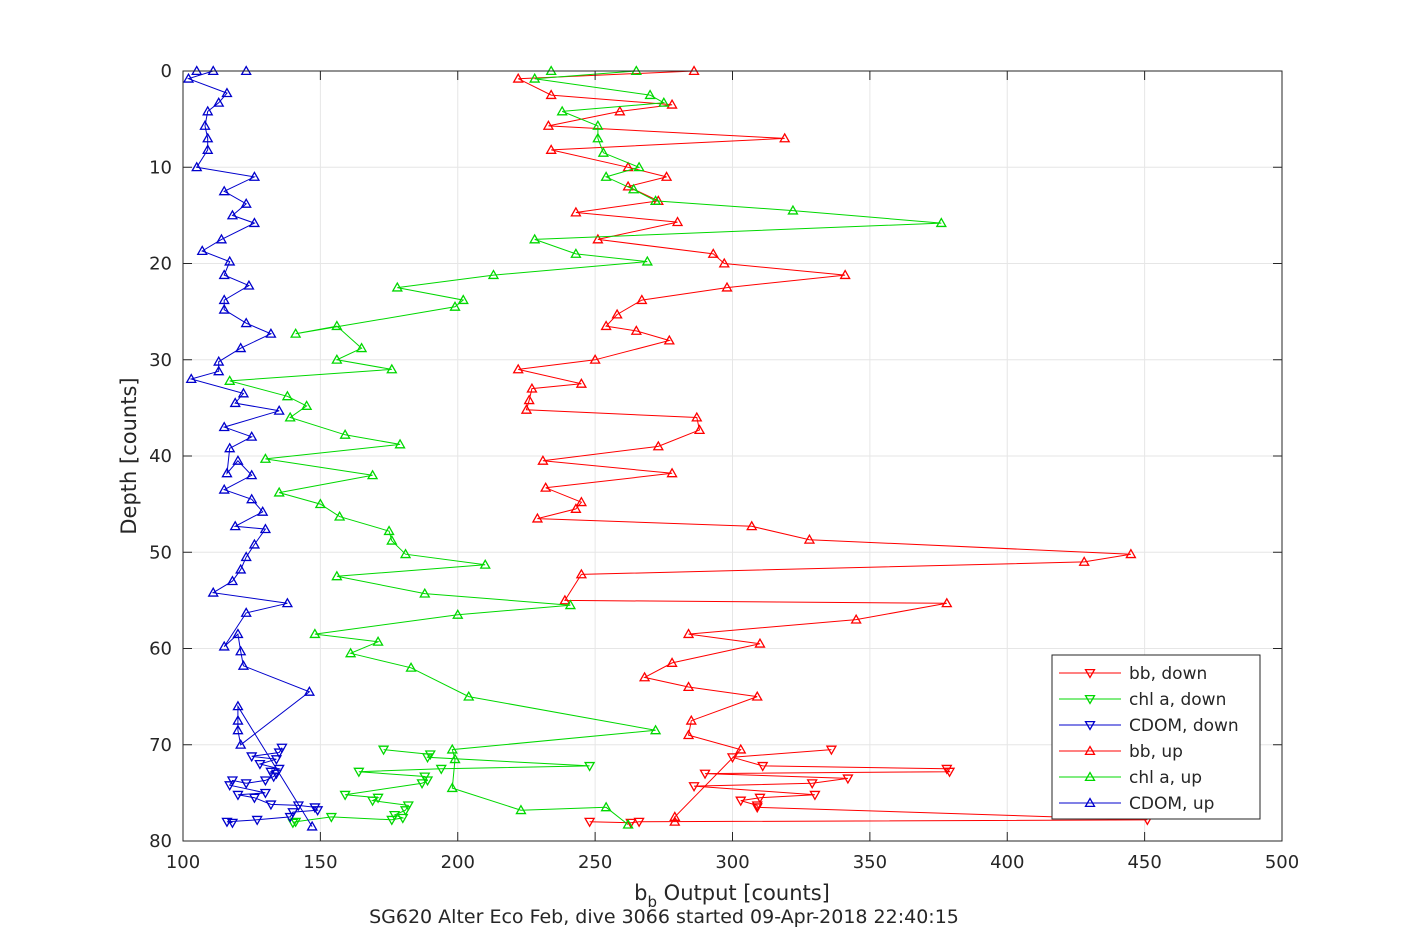 Image resolution: width=1417 pixels, height=945 pixels. I want to click on x-axis-label-main: b, so click(640, 893).